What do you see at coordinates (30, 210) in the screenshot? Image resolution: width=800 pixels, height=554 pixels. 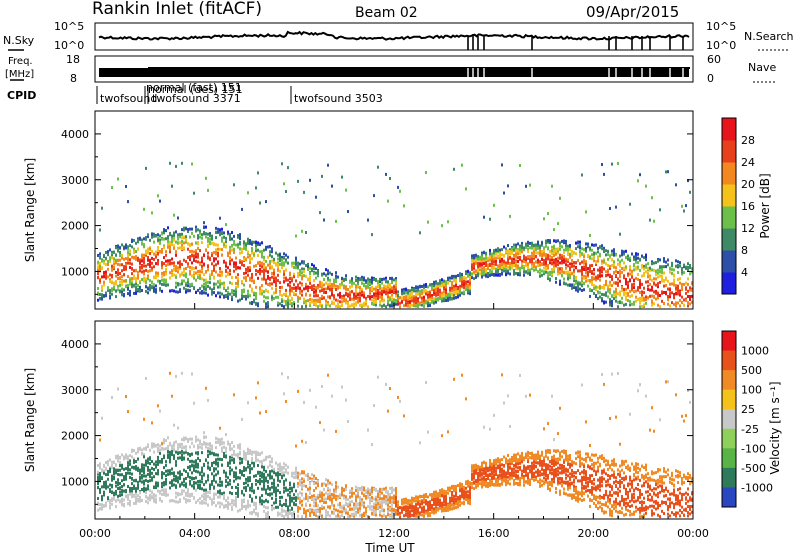 I see `power-ylabel: Slant Range [km]` at bounding box center [30, 210].